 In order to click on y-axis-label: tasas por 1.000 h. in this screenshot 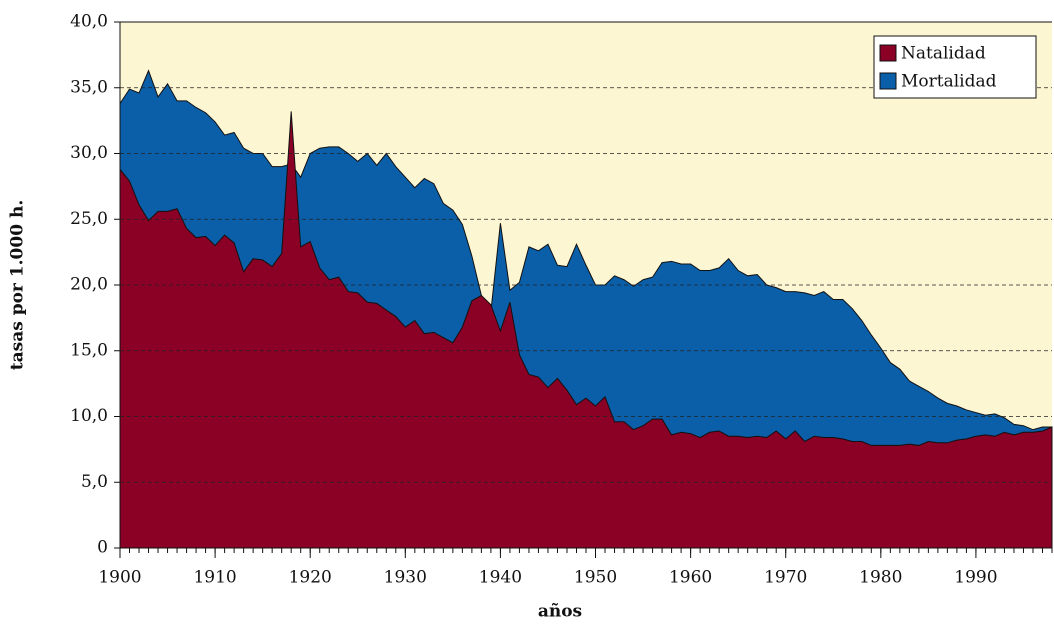, I will do `click(18, 285)`.